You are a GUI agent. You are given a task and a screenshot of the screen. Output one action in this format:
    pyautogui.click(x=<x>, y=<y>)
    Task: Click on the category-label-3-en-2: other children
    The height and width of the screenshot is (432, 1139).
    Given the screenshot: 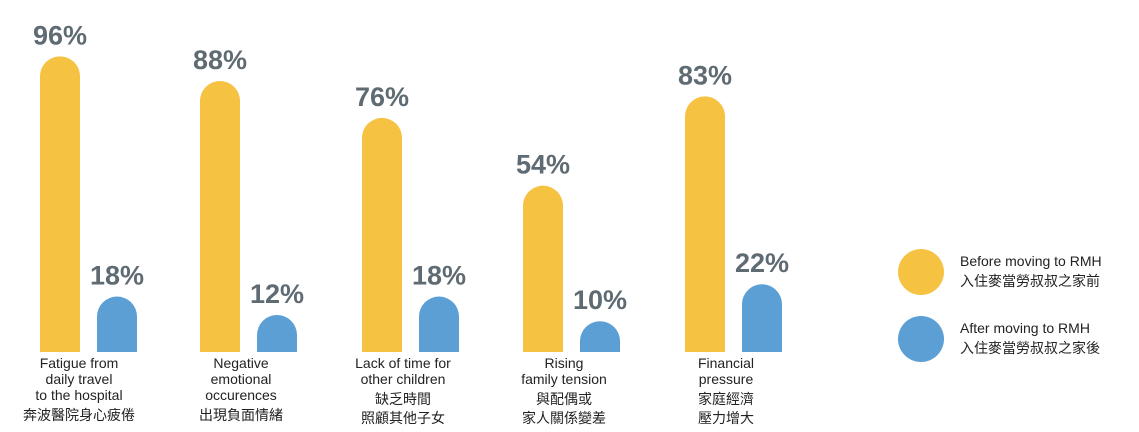 What is the action you would take?
    pyautogui.click(x=403, y=379)
    